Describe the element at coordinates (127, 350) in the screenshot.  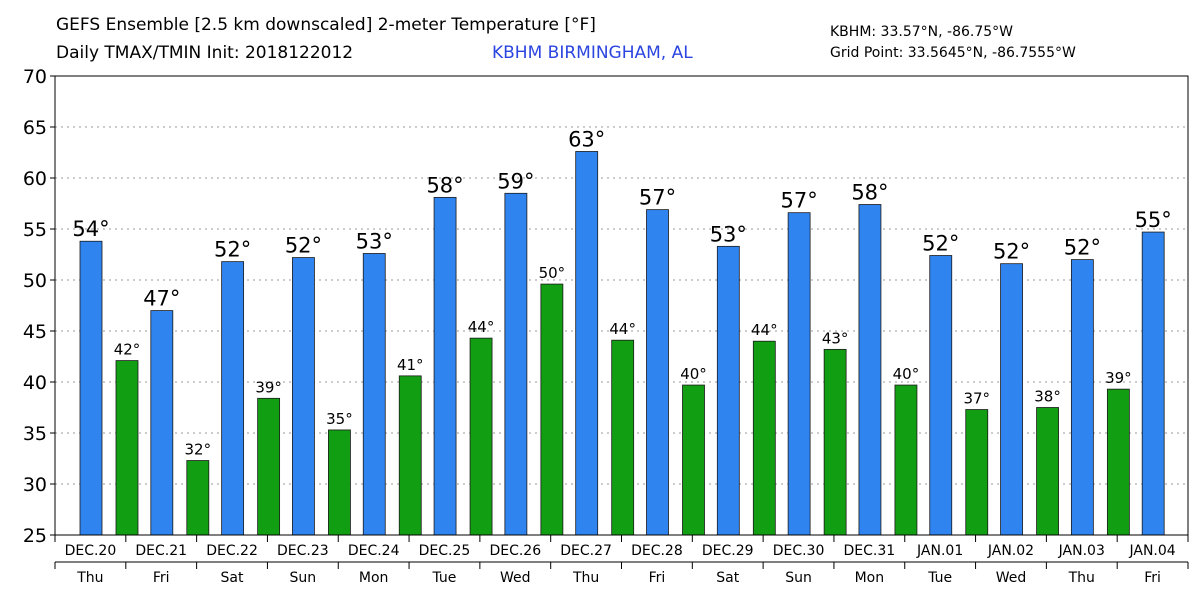
I see `tmin-value-label: 42°` at that location.